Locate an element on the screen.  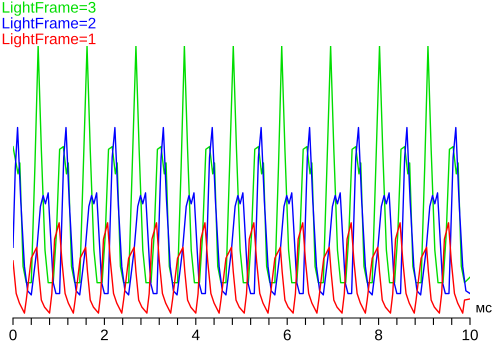
x-tick-label: 8 is located at coordinates (378, 335).